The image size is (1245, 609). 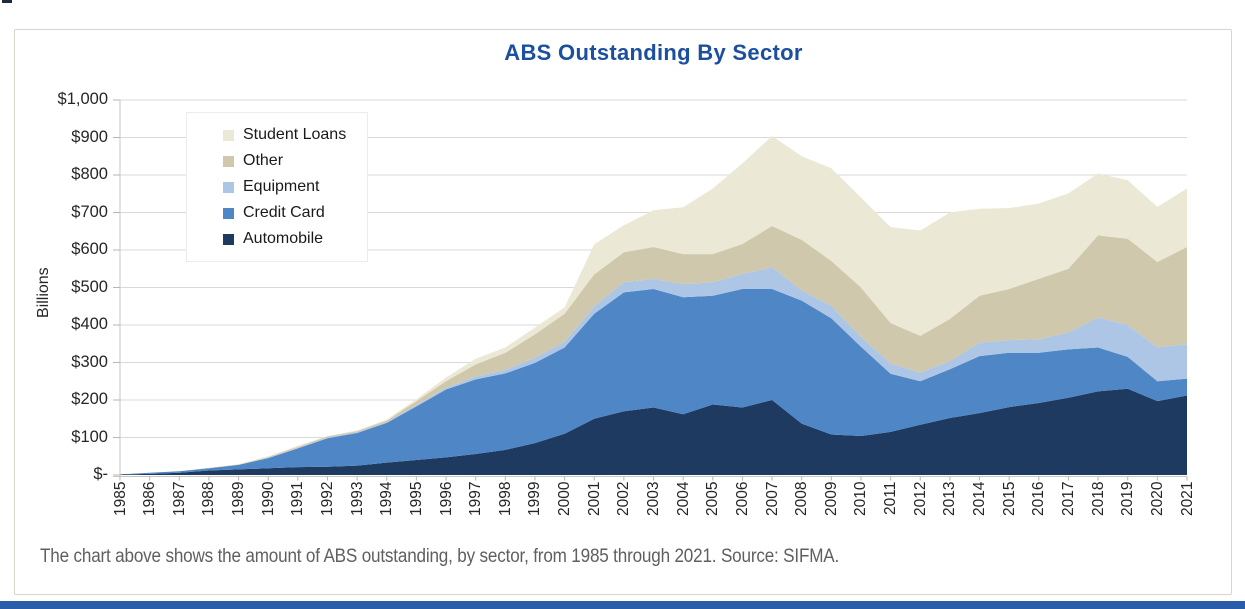 What do you see at coordinates (89, 324) in the screenshot?
I see `y-axis-tick-label: $400` at bounding box center [89, 324].